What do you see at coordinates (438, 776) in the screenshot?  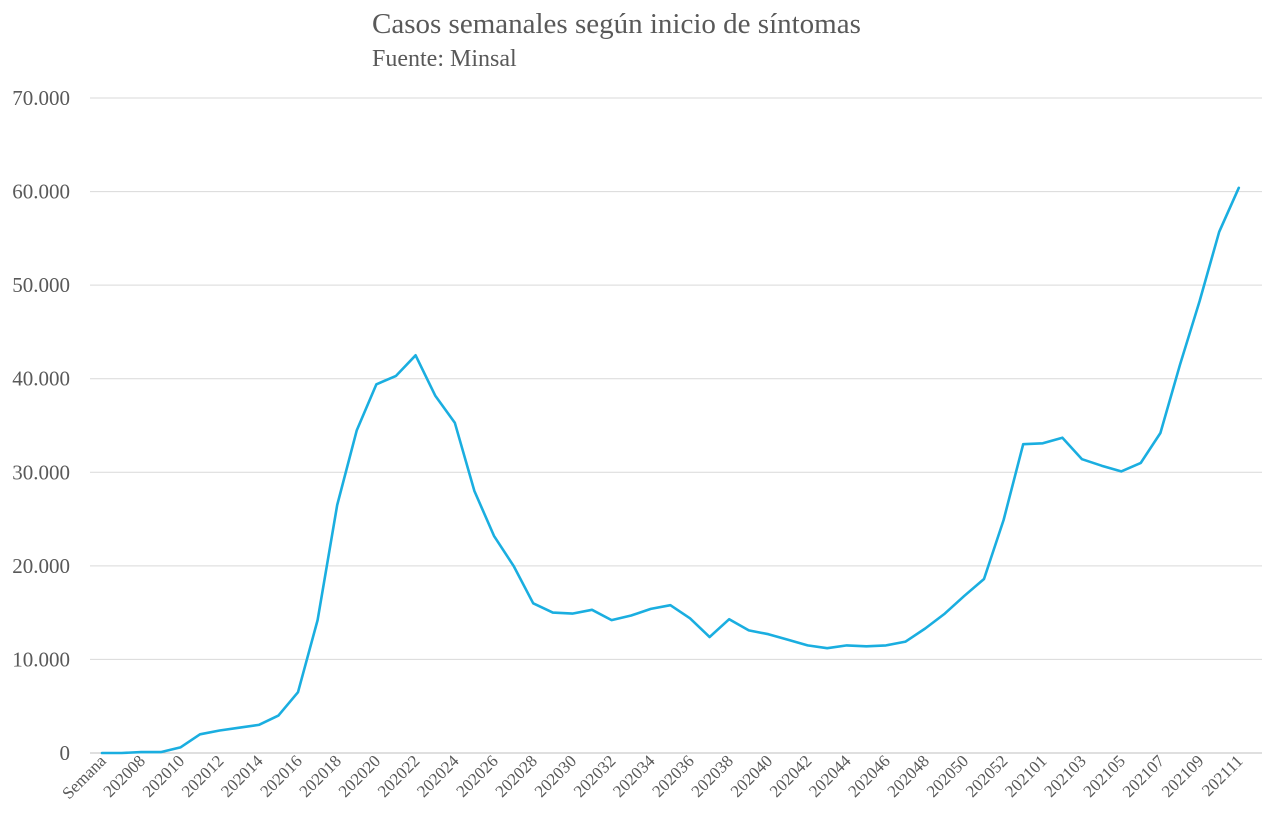 I see `x-tick-label: 202024` at bounding box center [438, 776].